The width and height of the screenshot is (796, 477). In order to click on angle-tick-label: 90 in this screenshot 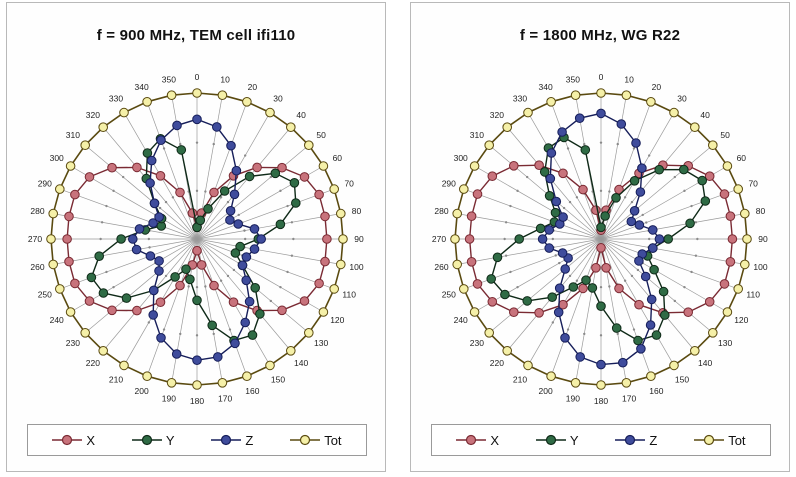, I will do `click(359, 239)`.